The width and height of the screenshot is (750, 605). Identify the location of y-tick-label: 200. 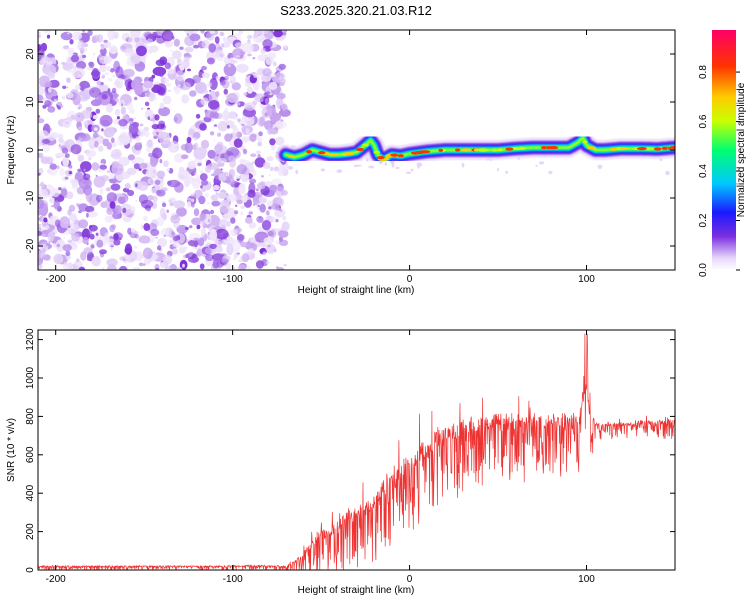
(30, 531).